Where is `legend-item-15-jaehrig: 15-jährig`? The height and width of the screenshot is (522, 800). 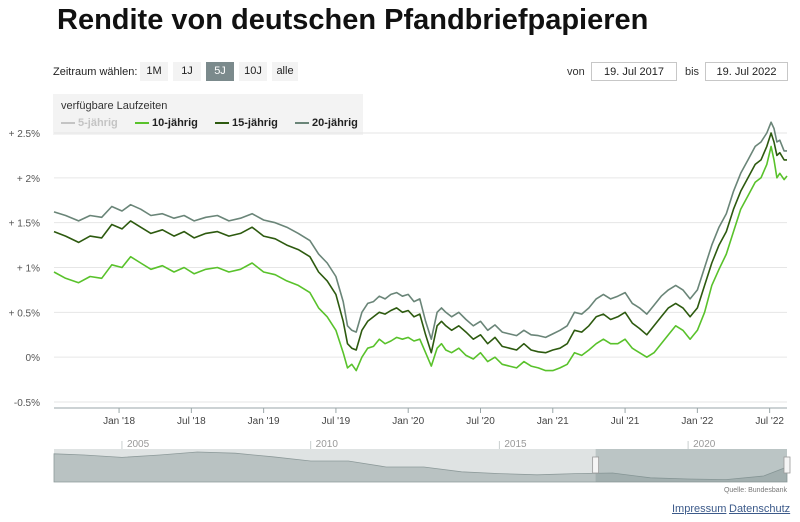
legend-item-15-jaehrig: 15-jährig is located at coordinates (246, 123).